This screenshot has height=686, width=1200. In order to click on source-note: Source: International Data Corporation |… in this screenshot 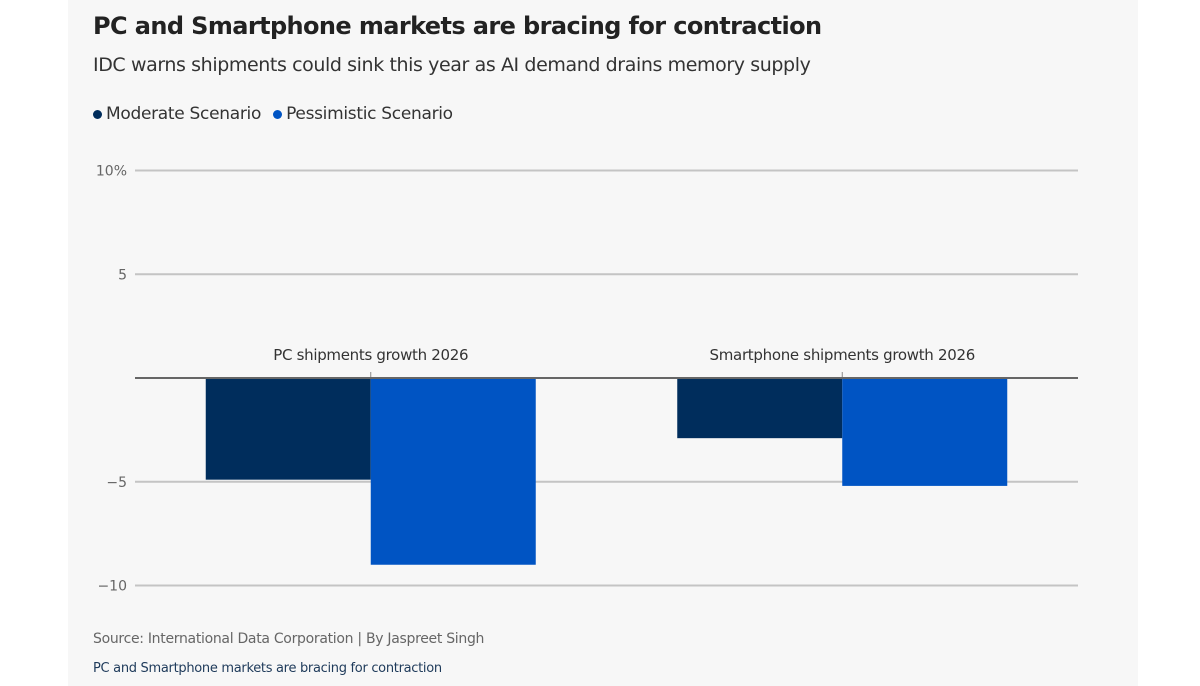, I will do `click(289, 639)`.